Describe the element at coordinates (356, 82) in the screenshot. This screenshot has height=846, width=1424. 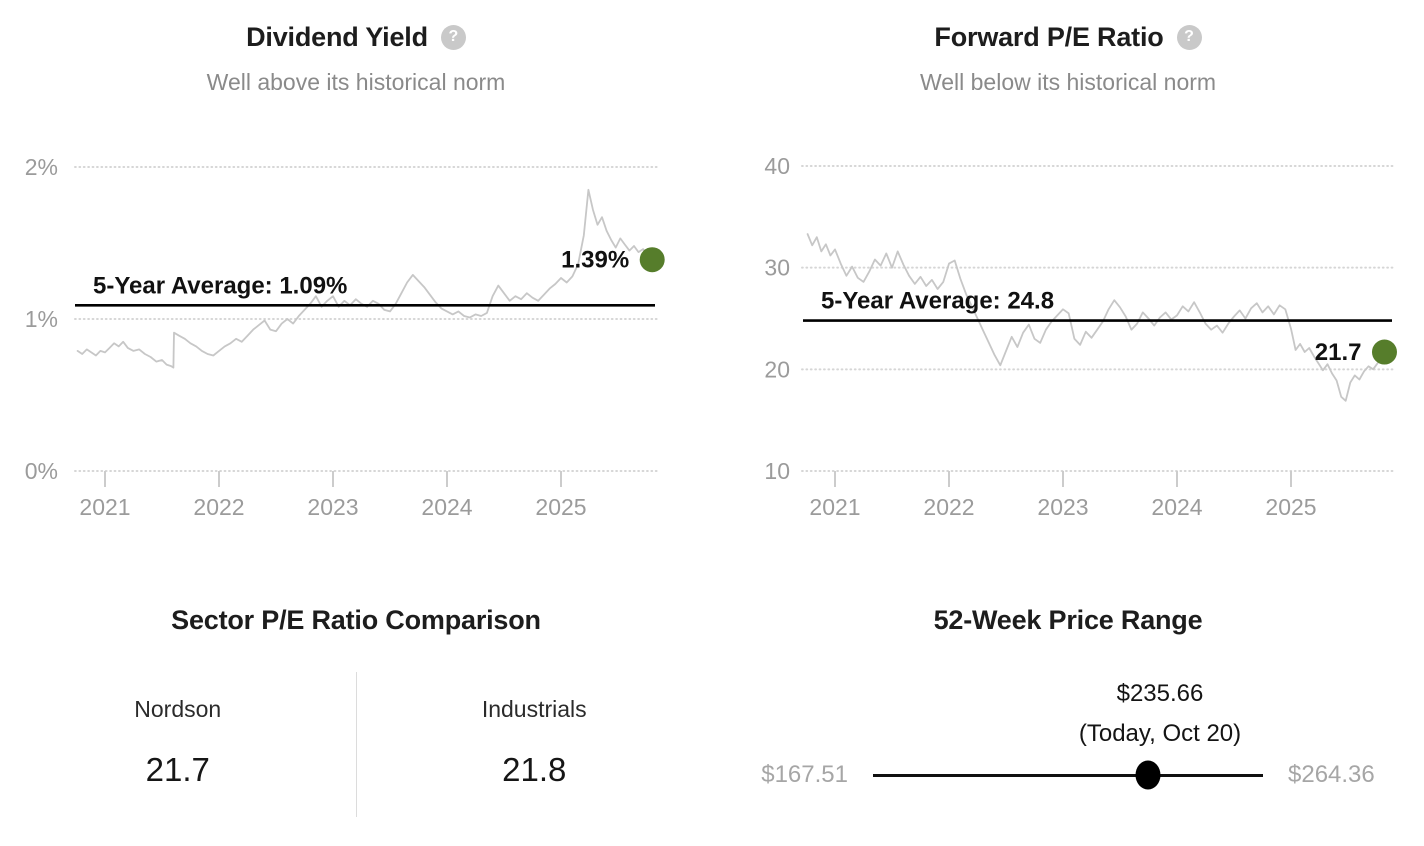
I see `dividend-yield-subtitle: Well above its historical norm` at that location.